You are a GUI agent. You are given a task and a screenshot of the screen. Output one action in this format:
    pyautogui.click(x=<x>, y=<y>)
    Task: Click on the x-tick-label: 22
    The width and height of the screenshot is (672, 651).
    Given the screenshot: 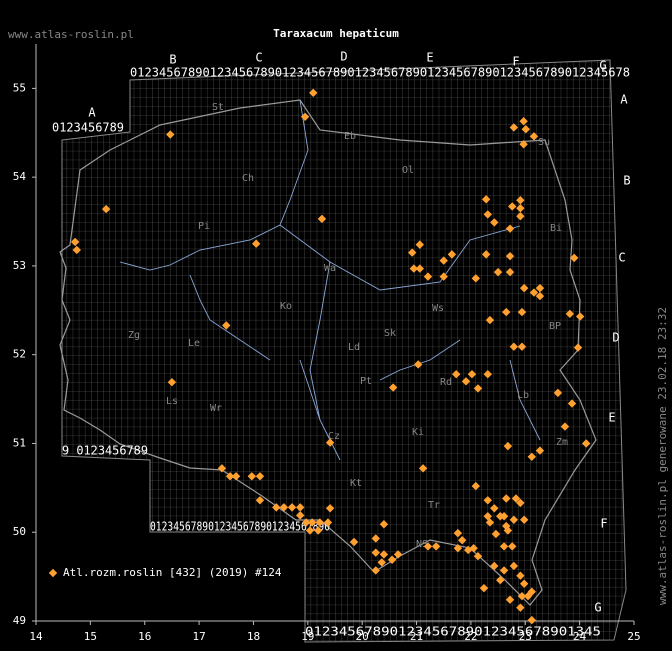 What is the action you would take?
    pyautogui.click(x=470, y=636)
    